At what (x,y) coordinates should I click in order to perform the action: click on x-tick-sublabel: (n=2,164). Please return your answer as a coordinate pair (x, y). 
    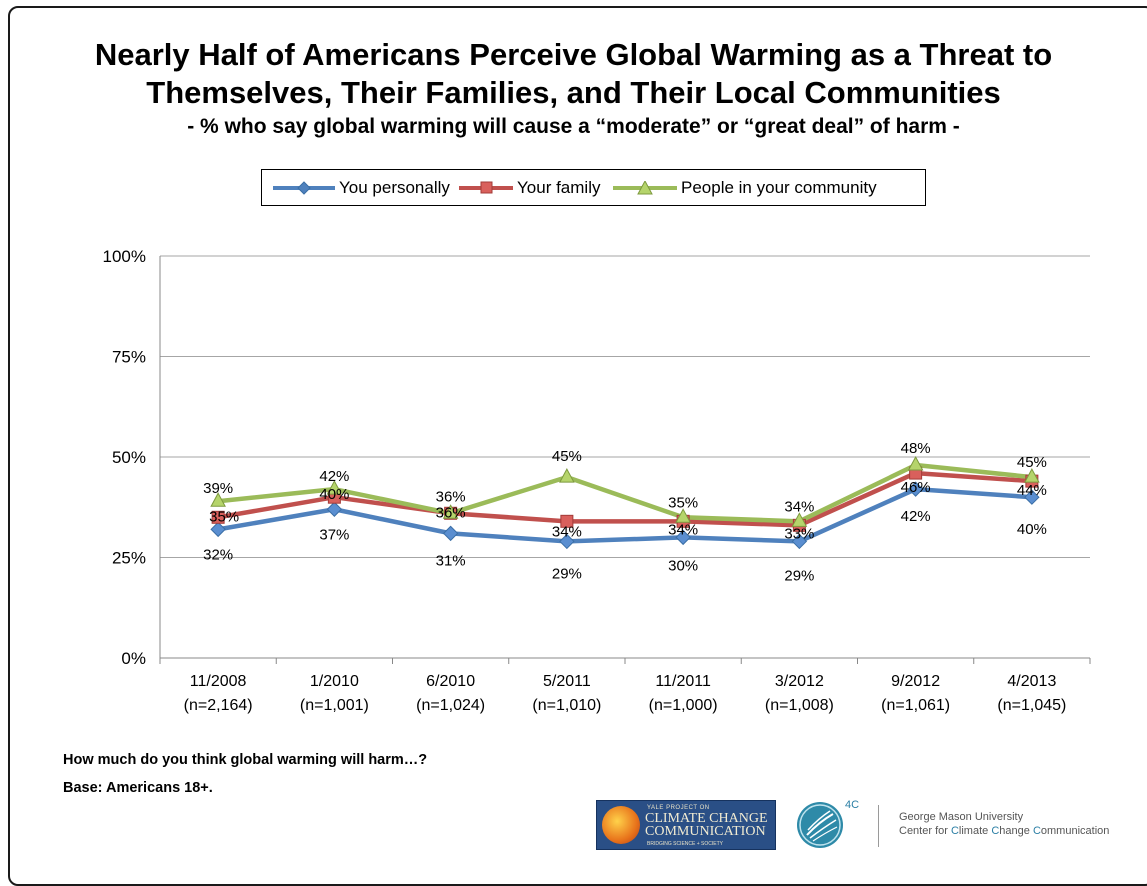
    Looking at the image, I should click on (218, 705).